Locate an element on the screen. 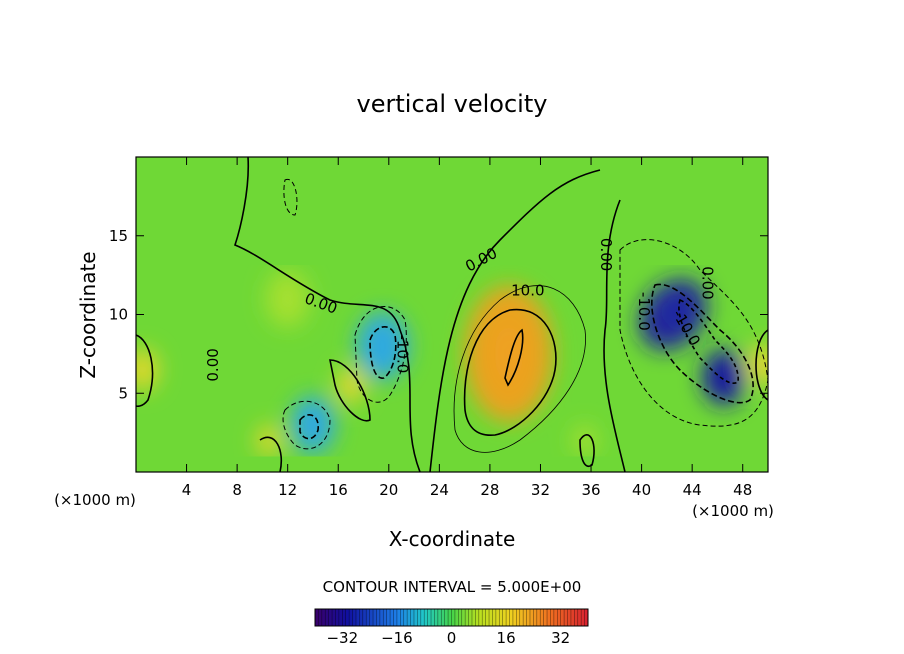 This screenshot has height=654, width=904. contour-left-edge is located at coordinates (145, 371).